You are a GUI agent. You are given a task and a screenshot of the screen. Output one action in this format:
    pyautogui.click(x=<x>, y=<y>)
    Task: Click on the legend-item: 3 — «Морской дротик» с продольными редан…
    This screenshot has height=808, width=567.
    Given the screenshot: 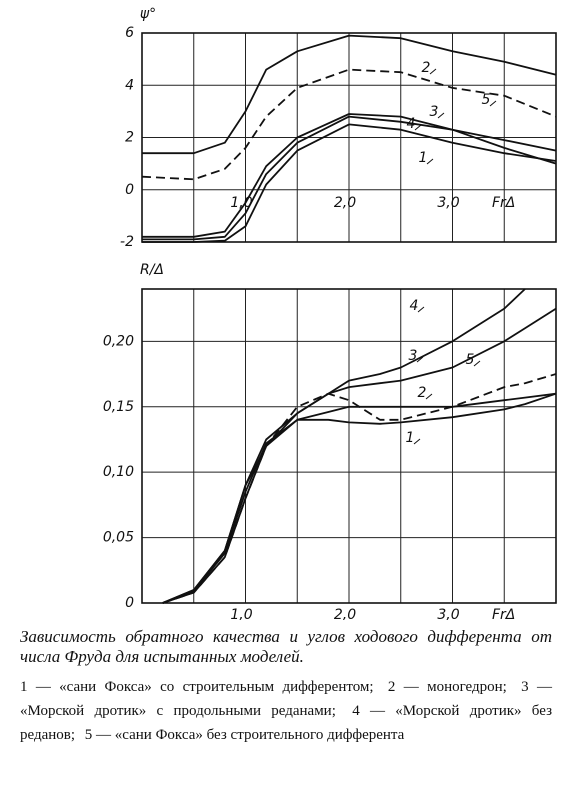 What is the action you would take?
    pyautogui.click(x=286, y=699)
    